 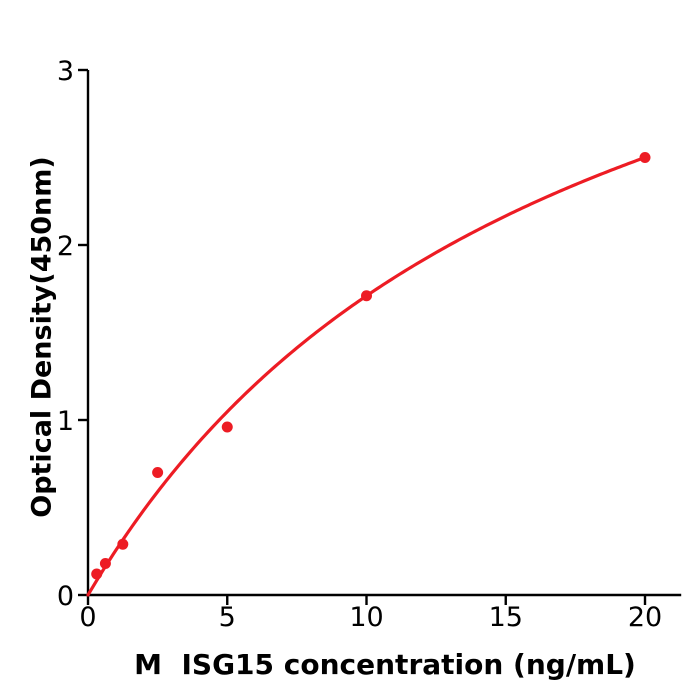 What do you see at coordinates (87, 617) in the screenshot?
I see `x-tick-label: 0` at bounding box center [87, 617].